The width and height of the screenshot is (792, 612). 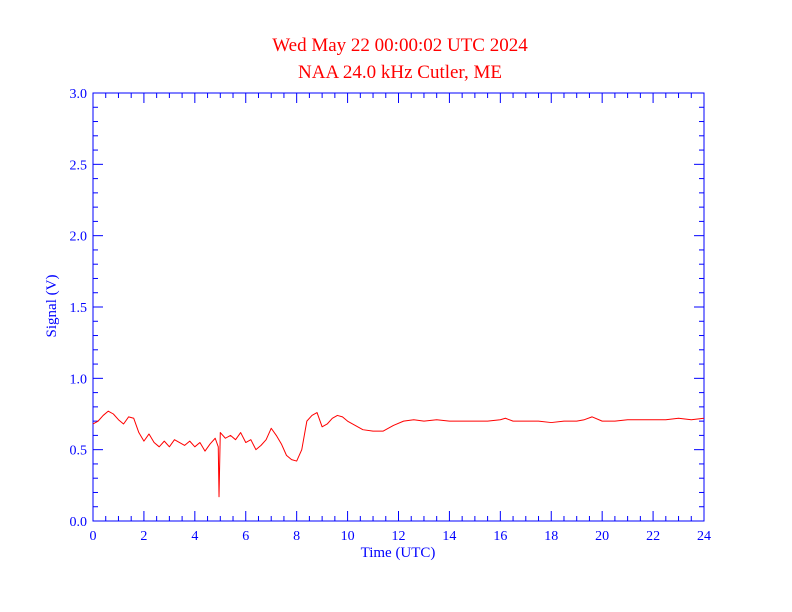 I want to click on y-tick-label-5: 2.5, so click(x=79, y=165).